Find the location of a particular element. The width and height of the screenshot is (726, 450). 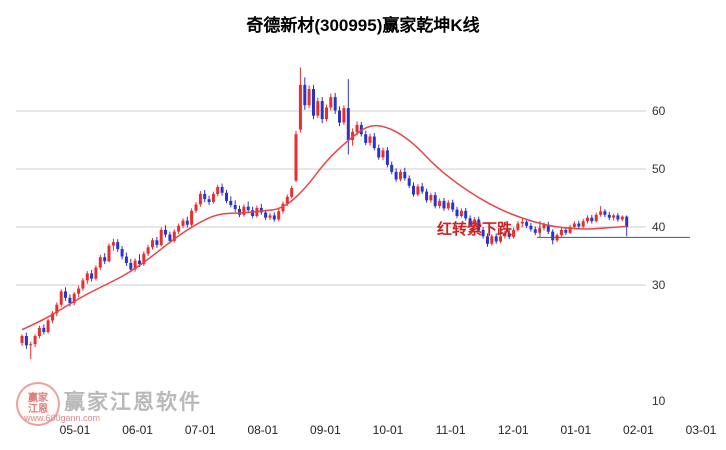

x-axis-label: 12-01 is located at coordinates (513, 430).